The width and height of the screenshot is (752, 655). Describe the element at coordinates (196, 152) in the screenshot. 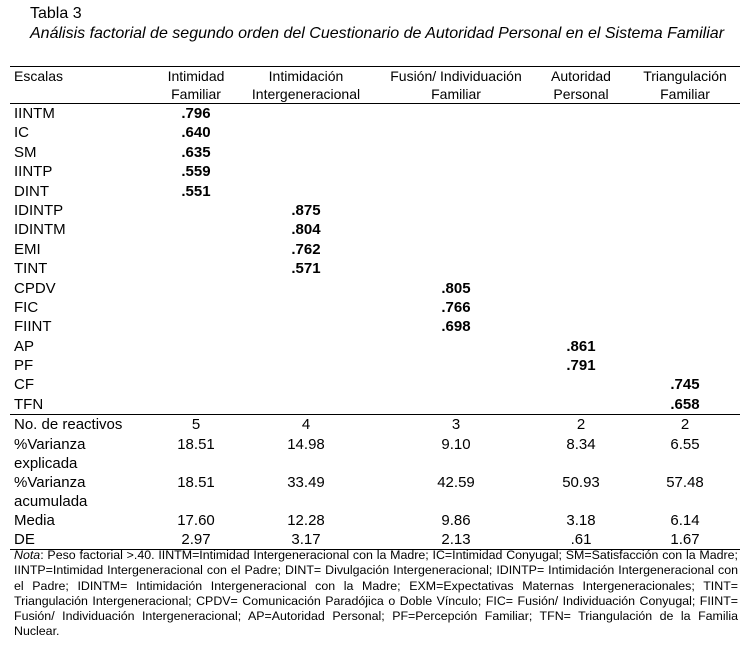

I see `factor-loading: .635` at that location.